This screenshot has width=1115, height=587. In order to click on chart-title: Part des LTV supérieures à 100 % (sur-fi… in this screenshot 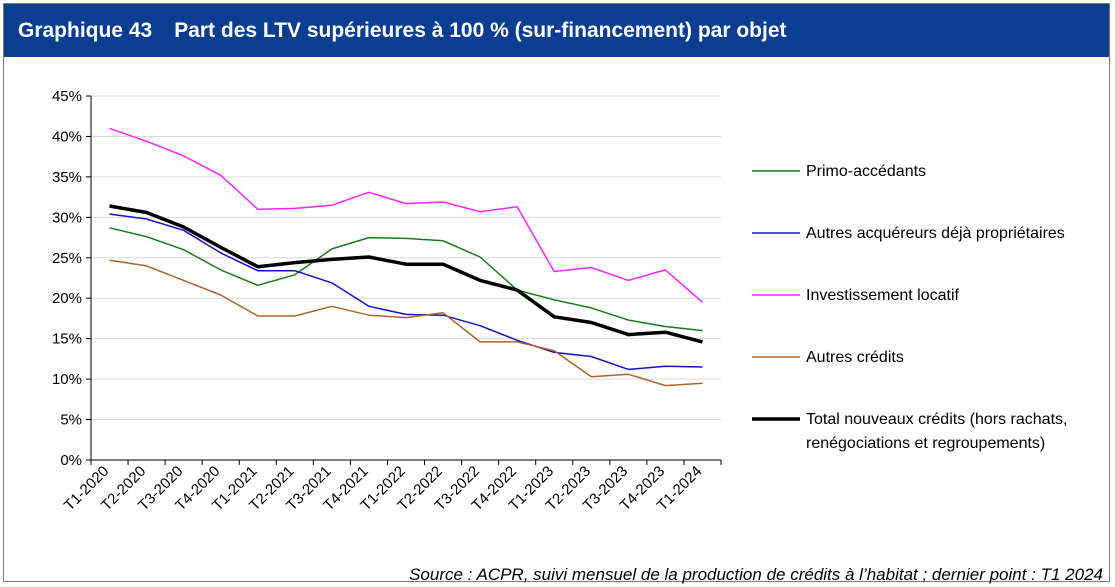, I will do `click(480, 30)`.